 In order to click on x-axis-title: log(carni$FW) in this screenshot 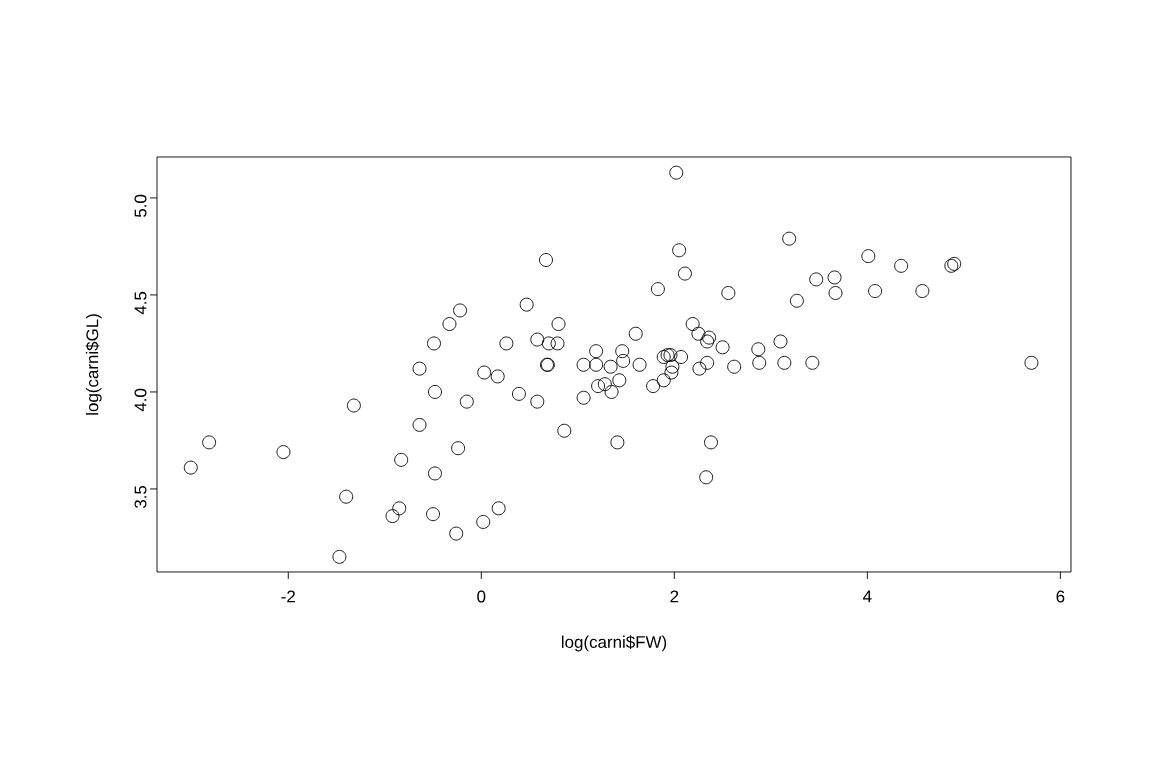, I will do `click(614, 643)`.